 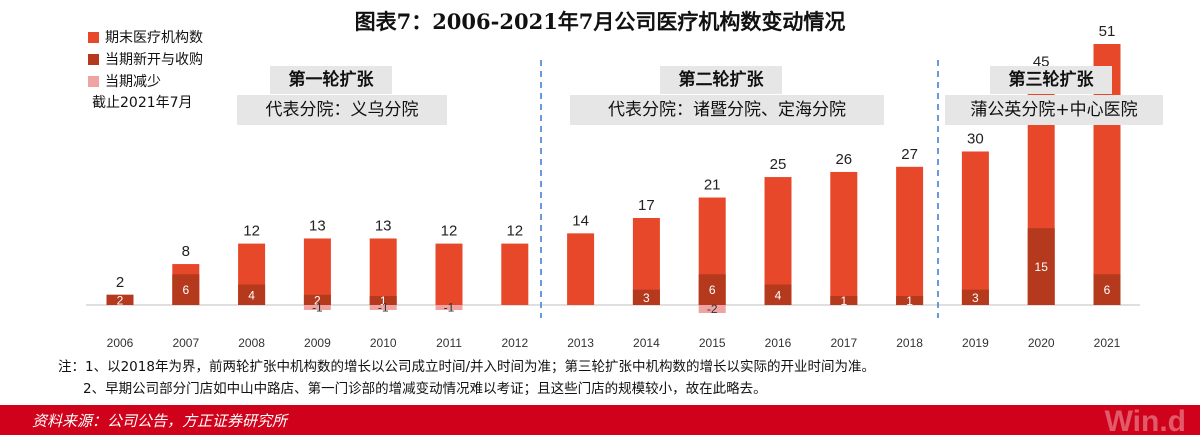 What do you see at coordinates (317, 343) in the screenshot?
I see `x-tick-label: 2009` at bounding box center [317, 343].